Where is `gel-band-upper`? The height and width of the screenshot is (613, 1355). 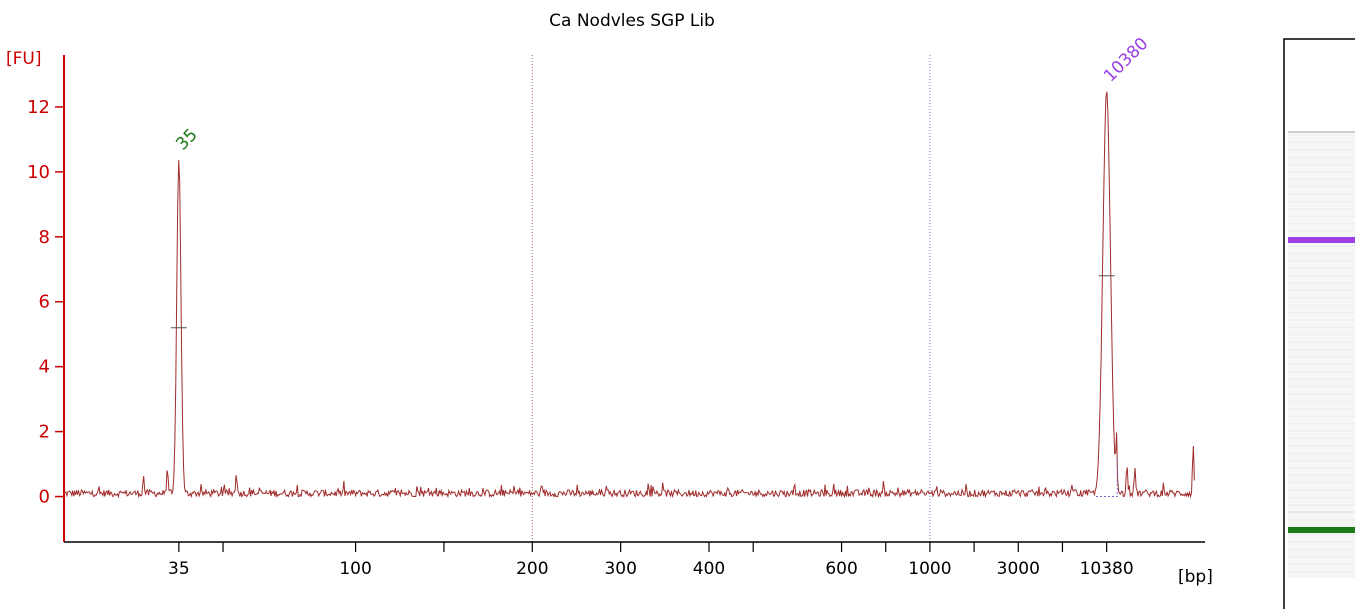 gel-band-upper is located at coordinates (1321, 240).